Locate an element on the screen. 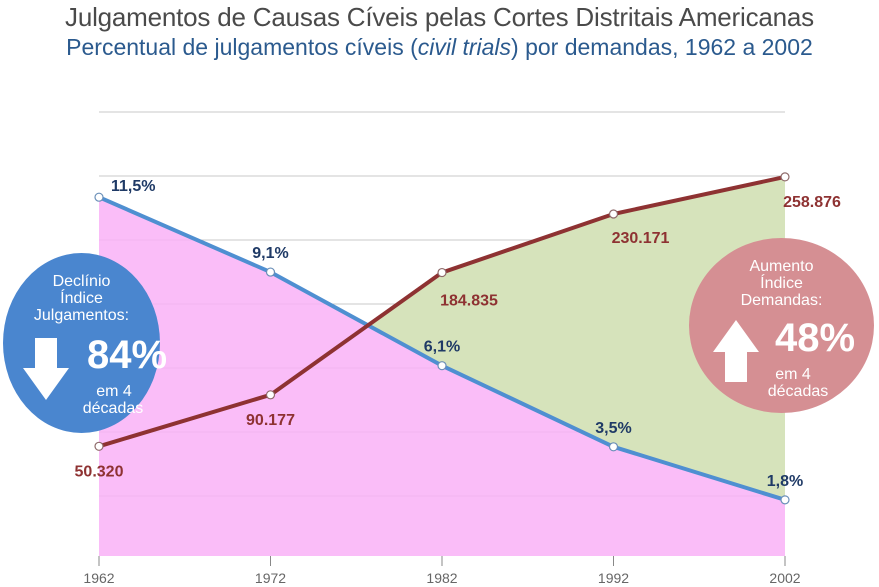 The width and height of the screenshot is (879, 587). x-tick-label: 1982 is located at coordinates (441, 578).